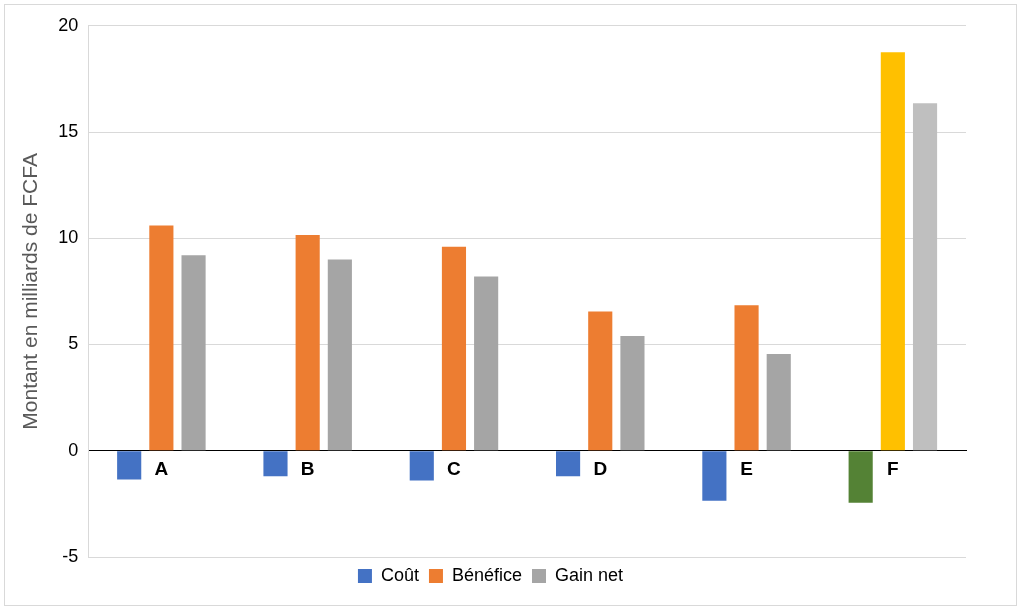 This screenshot has width=1021, height=610. I want to click on x-tick-label: F, so click(893, 469).